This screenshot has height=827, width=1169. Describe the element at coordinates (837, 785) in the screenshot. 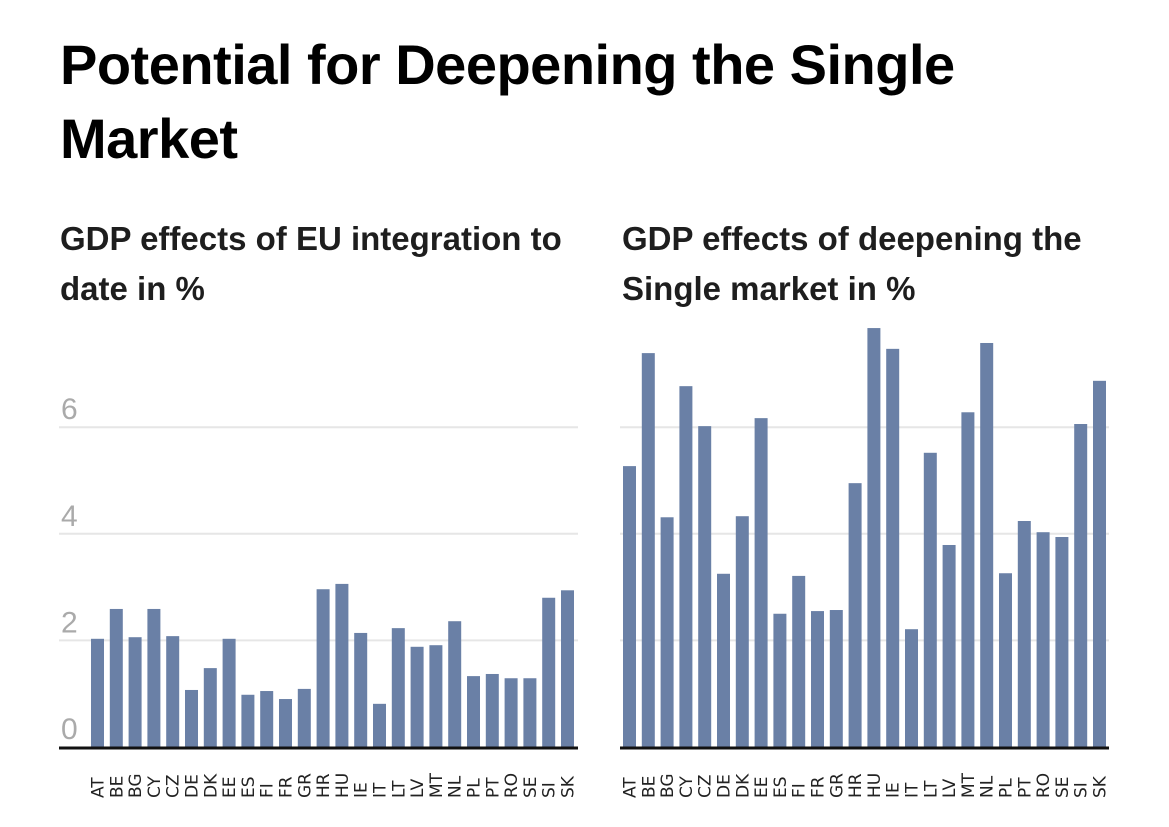

I see `right-xtick-label: GR` at that location.